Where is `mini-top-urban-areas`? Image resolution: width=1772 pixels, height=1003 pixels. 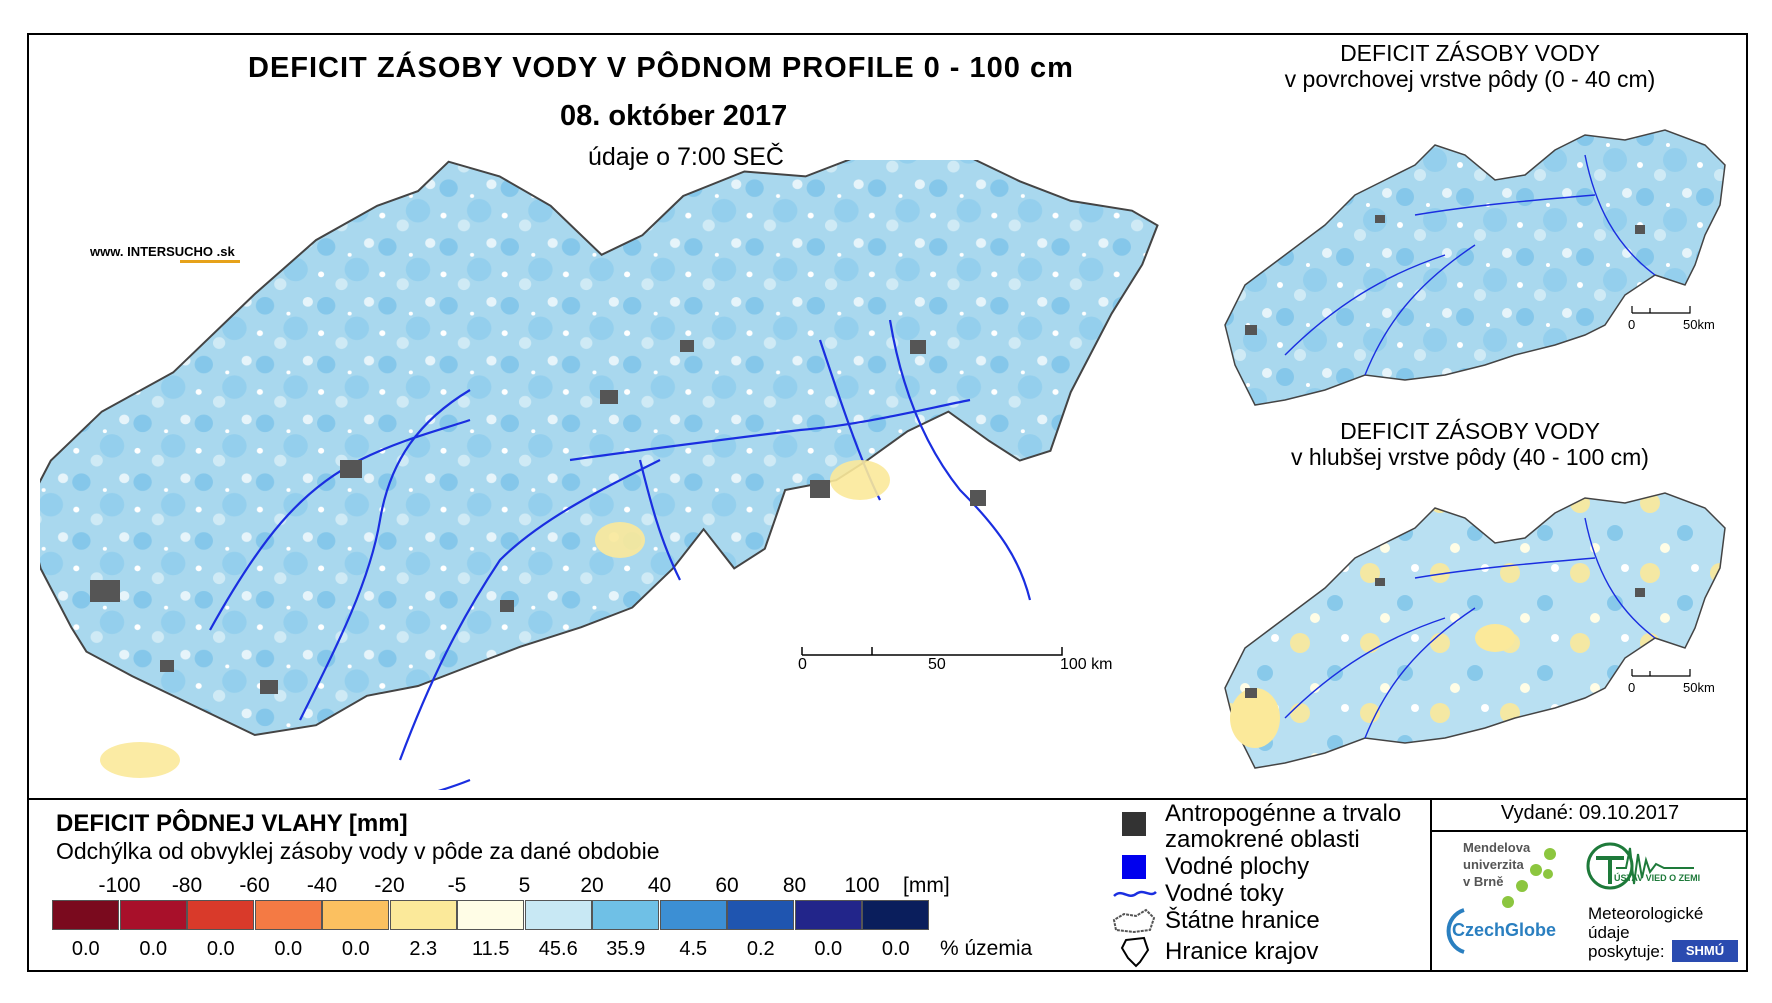 mini-top-urban-areas is located at coordinates (1445, 275).